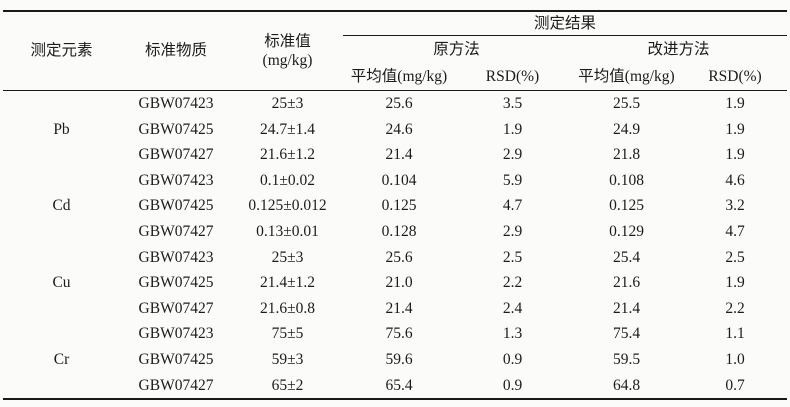  What do you see at coordinates (61, 51) in the screenshot?
I see `header-element: 测定元素` at bounding box center [61, 51].